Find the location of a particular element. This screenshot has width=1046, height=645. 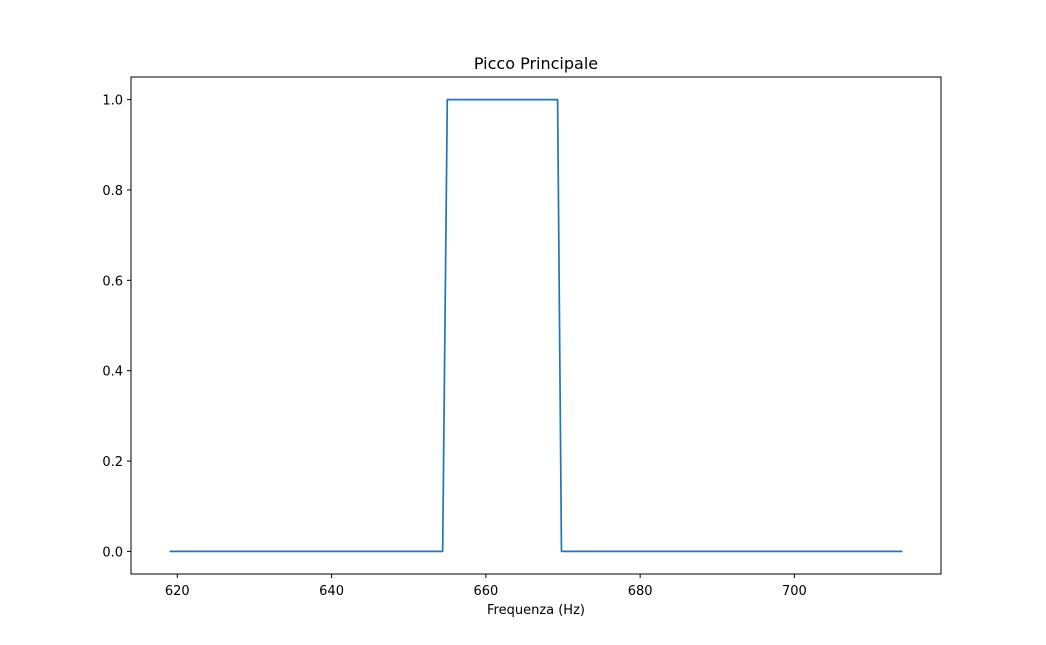

y-tick-label: 0.0 is located at coordinates (112, 552).